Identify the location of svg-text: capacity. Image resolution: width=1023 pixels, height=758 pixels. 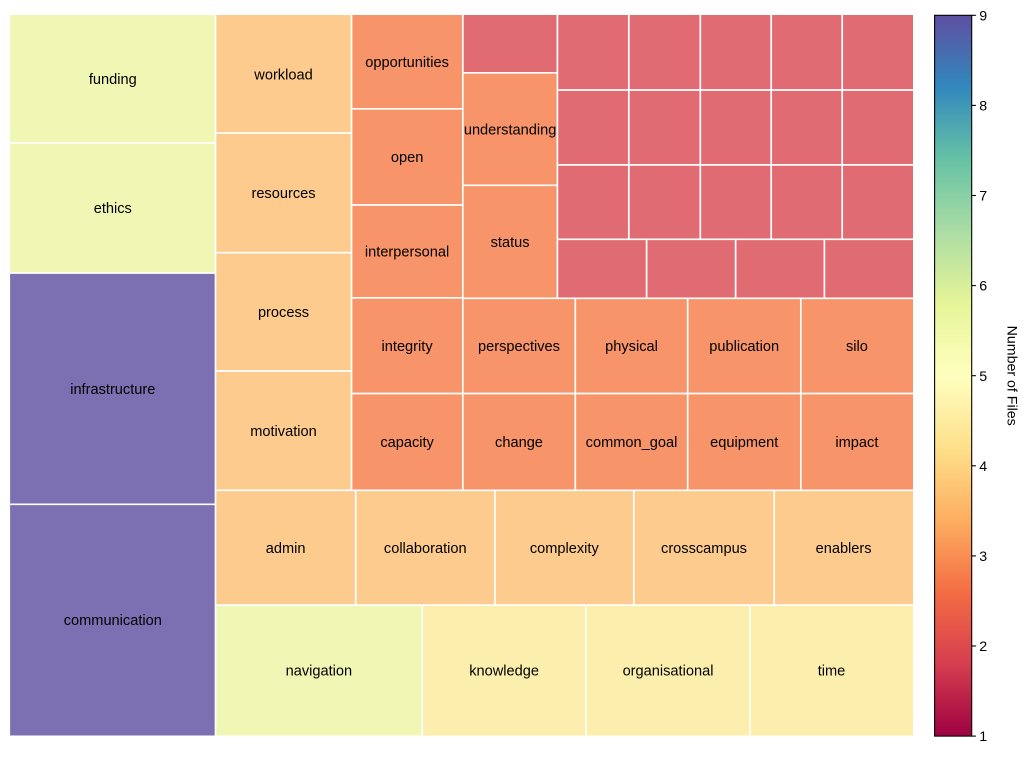
(407, 443).